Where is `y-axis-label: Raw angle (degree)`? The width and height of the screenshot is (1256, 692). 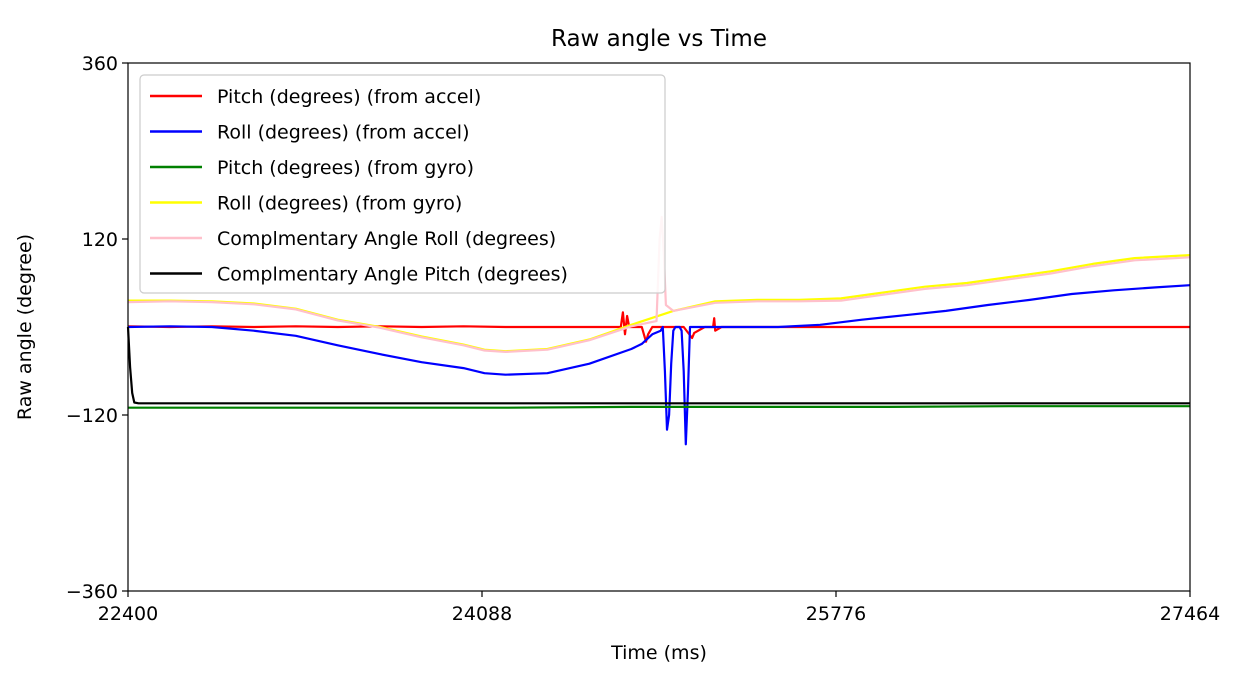
y-axis-label: Raw angle (degree) is located at coordinates (25, 327).